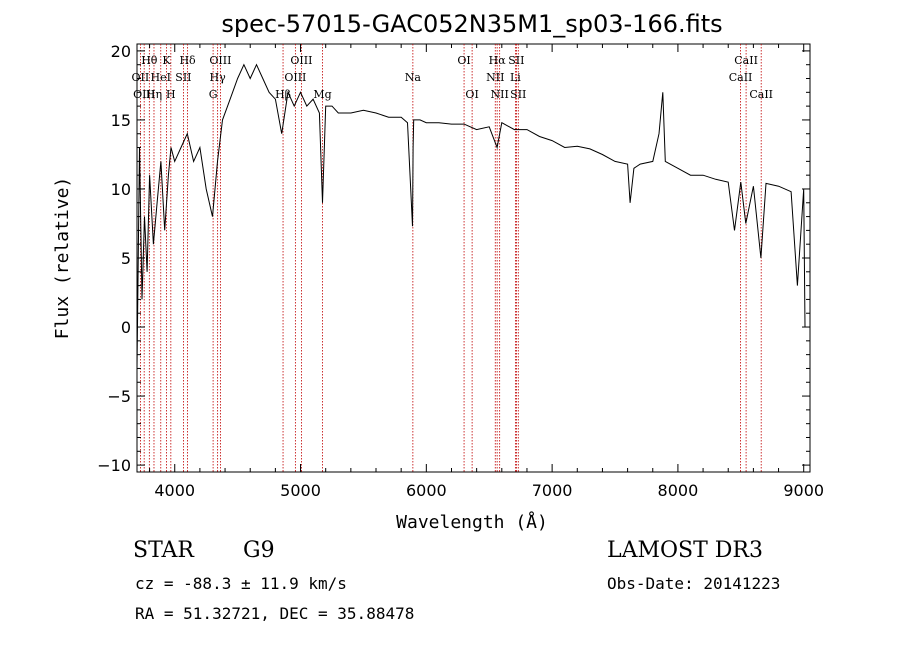  Describe the element at coordinates (472, 522) in the screenshot. I see `x-axis-label: Wavelength (Å)` at that location.